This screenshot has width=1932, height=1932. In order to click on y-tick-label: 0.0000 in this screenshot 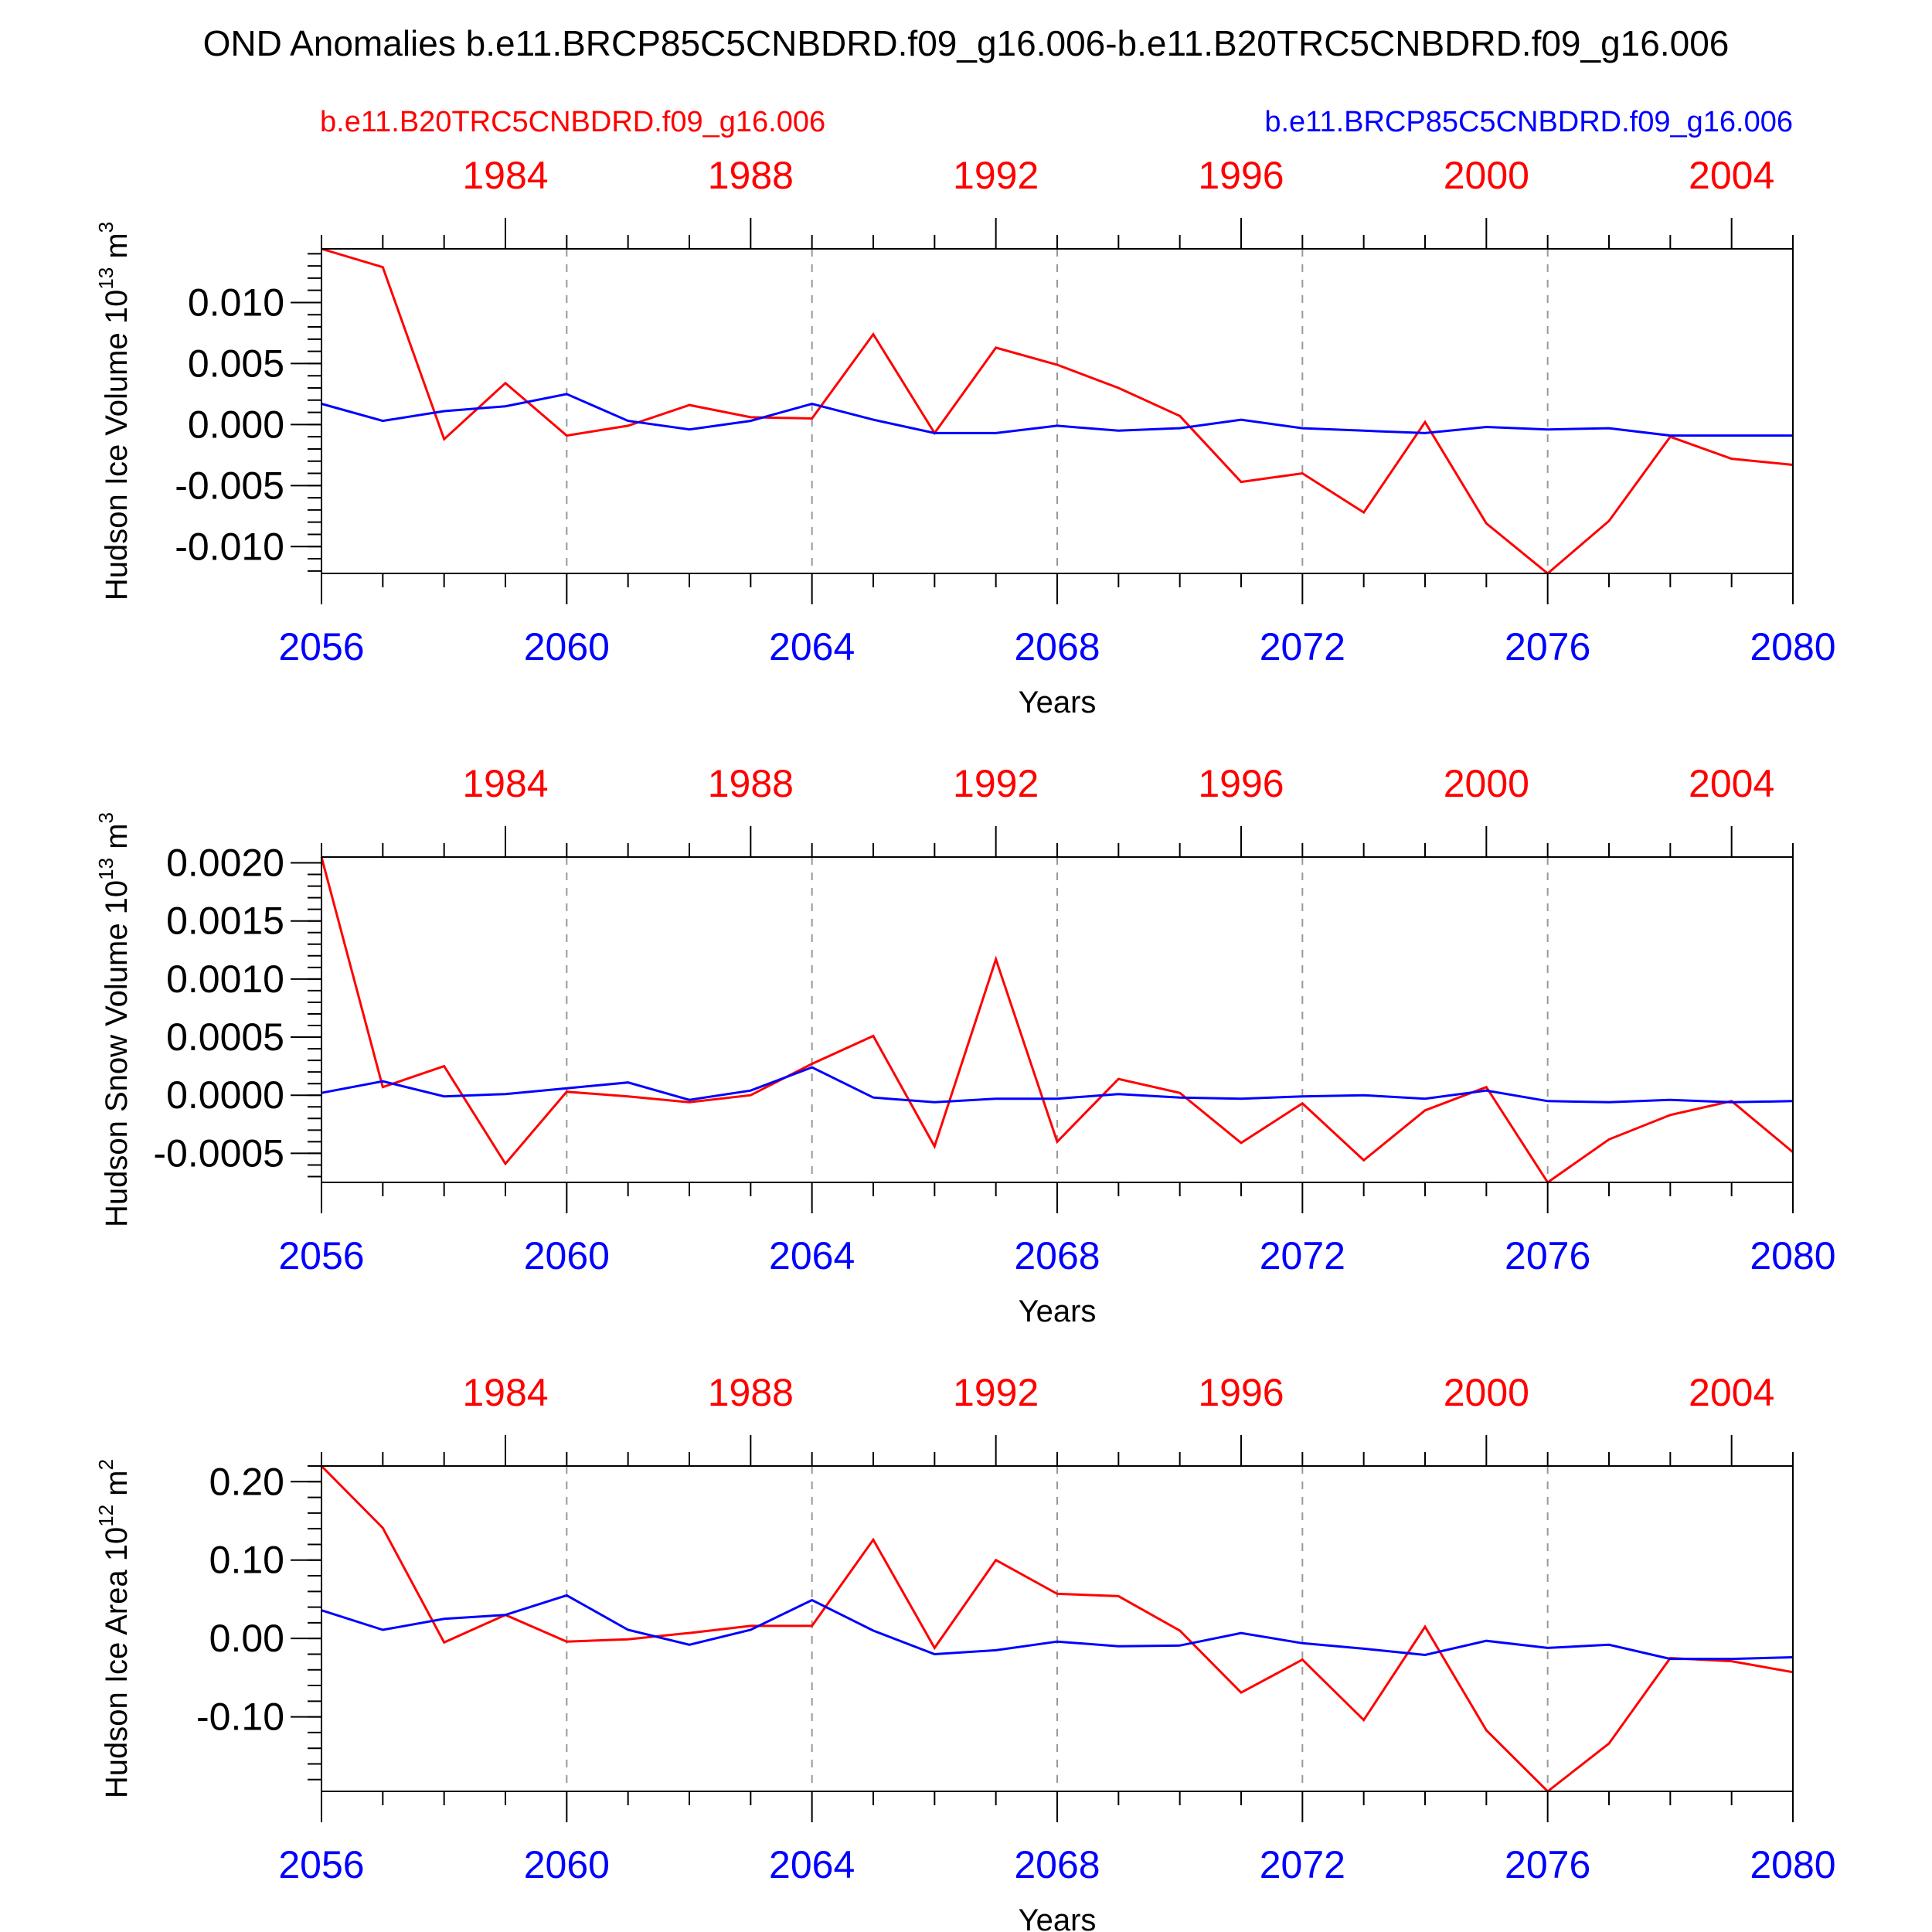, I will do `click(225, 1095)`.